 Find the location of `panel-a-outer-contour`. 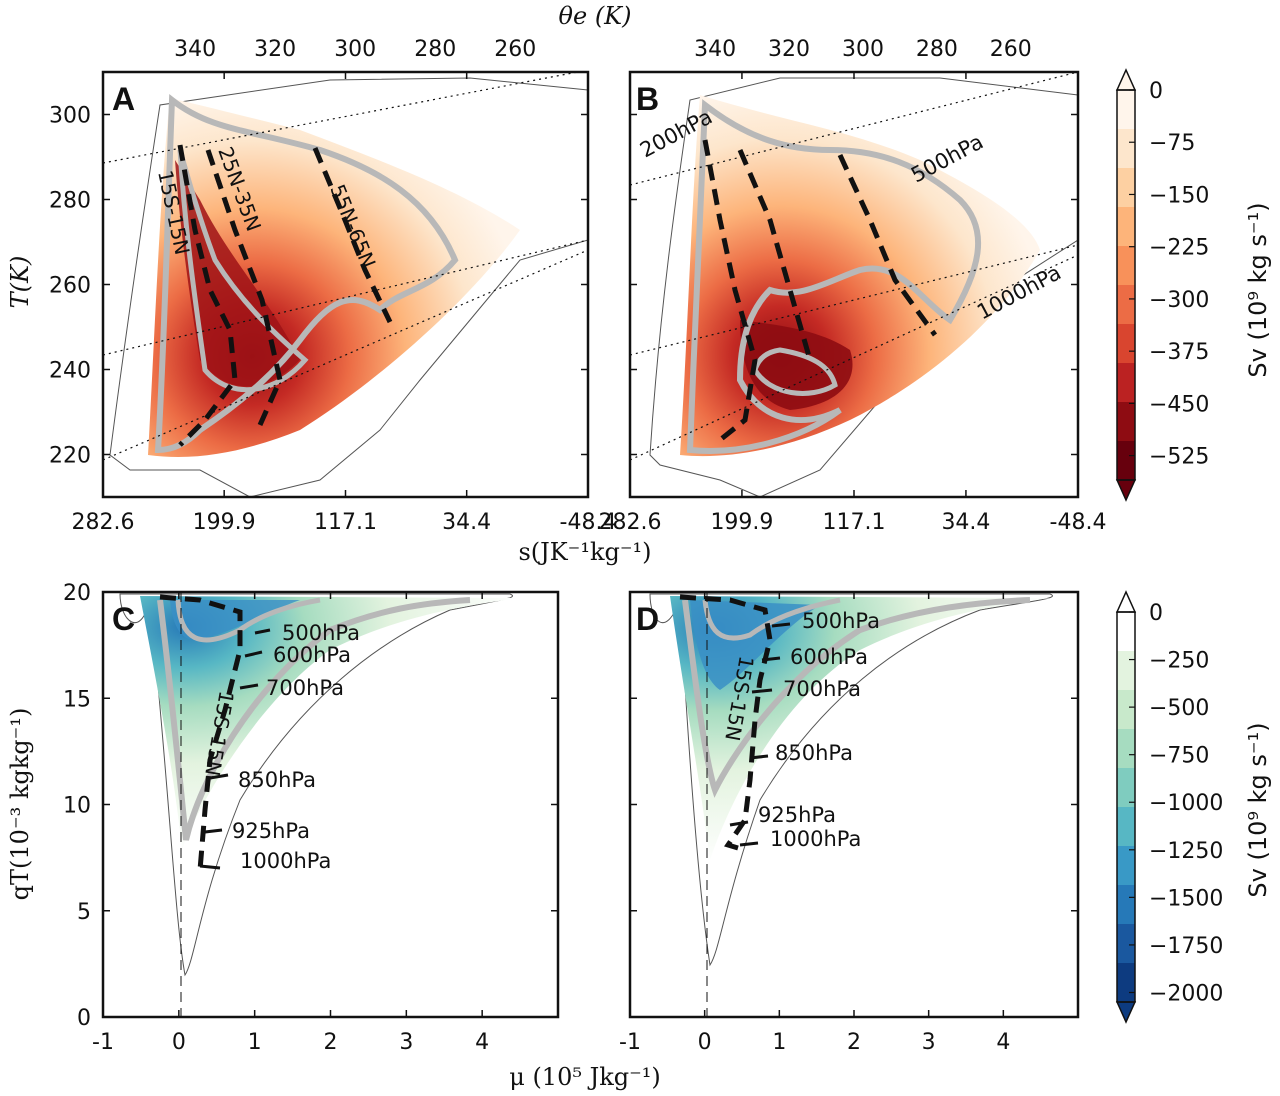

panel-a-outer-contour is located at coordinates (348, 287).